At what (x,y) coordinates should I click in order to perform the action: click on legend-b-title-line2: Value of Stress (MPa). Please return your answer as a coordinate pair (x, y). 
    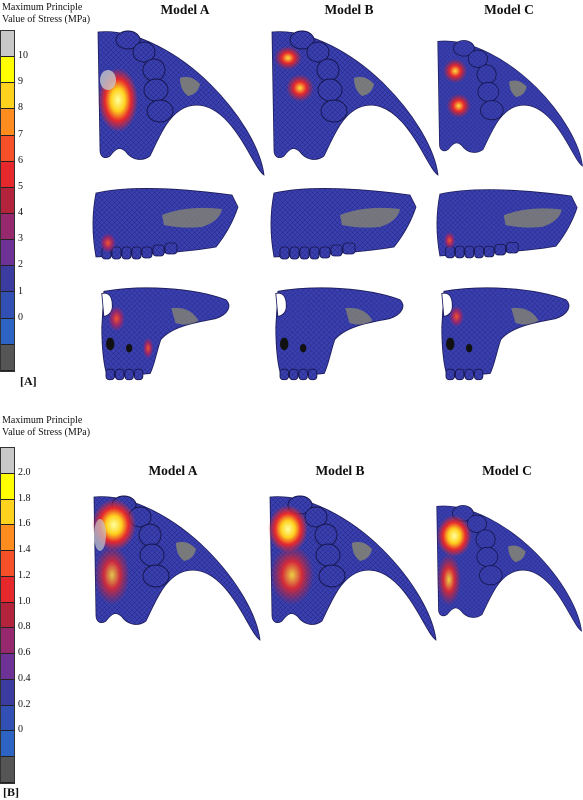
    Looking at the image, I should click on (46, 432).